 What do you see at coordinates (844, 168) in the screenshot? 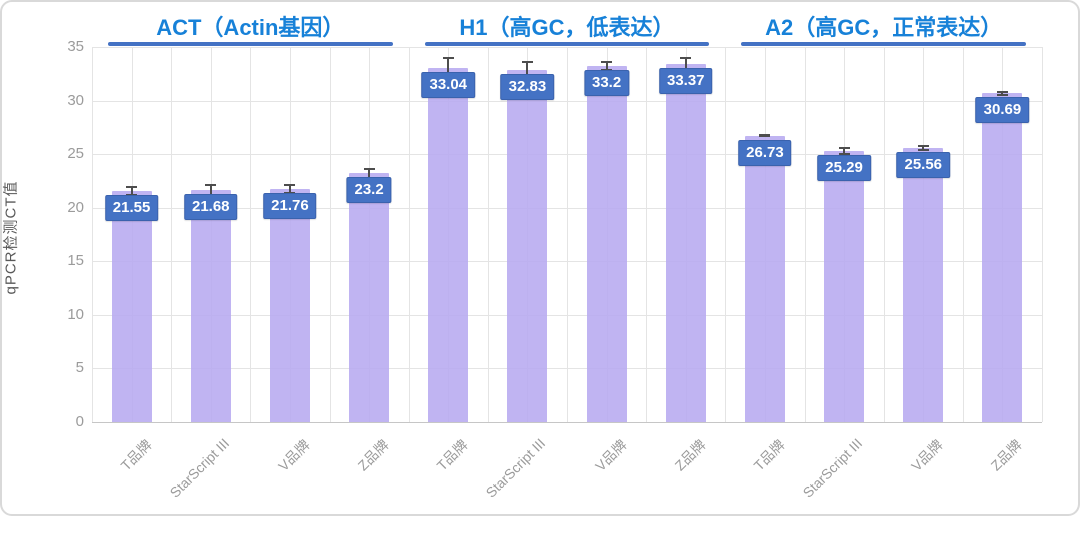
I see `data-label: 25.29` at bounding box center [844, 168].